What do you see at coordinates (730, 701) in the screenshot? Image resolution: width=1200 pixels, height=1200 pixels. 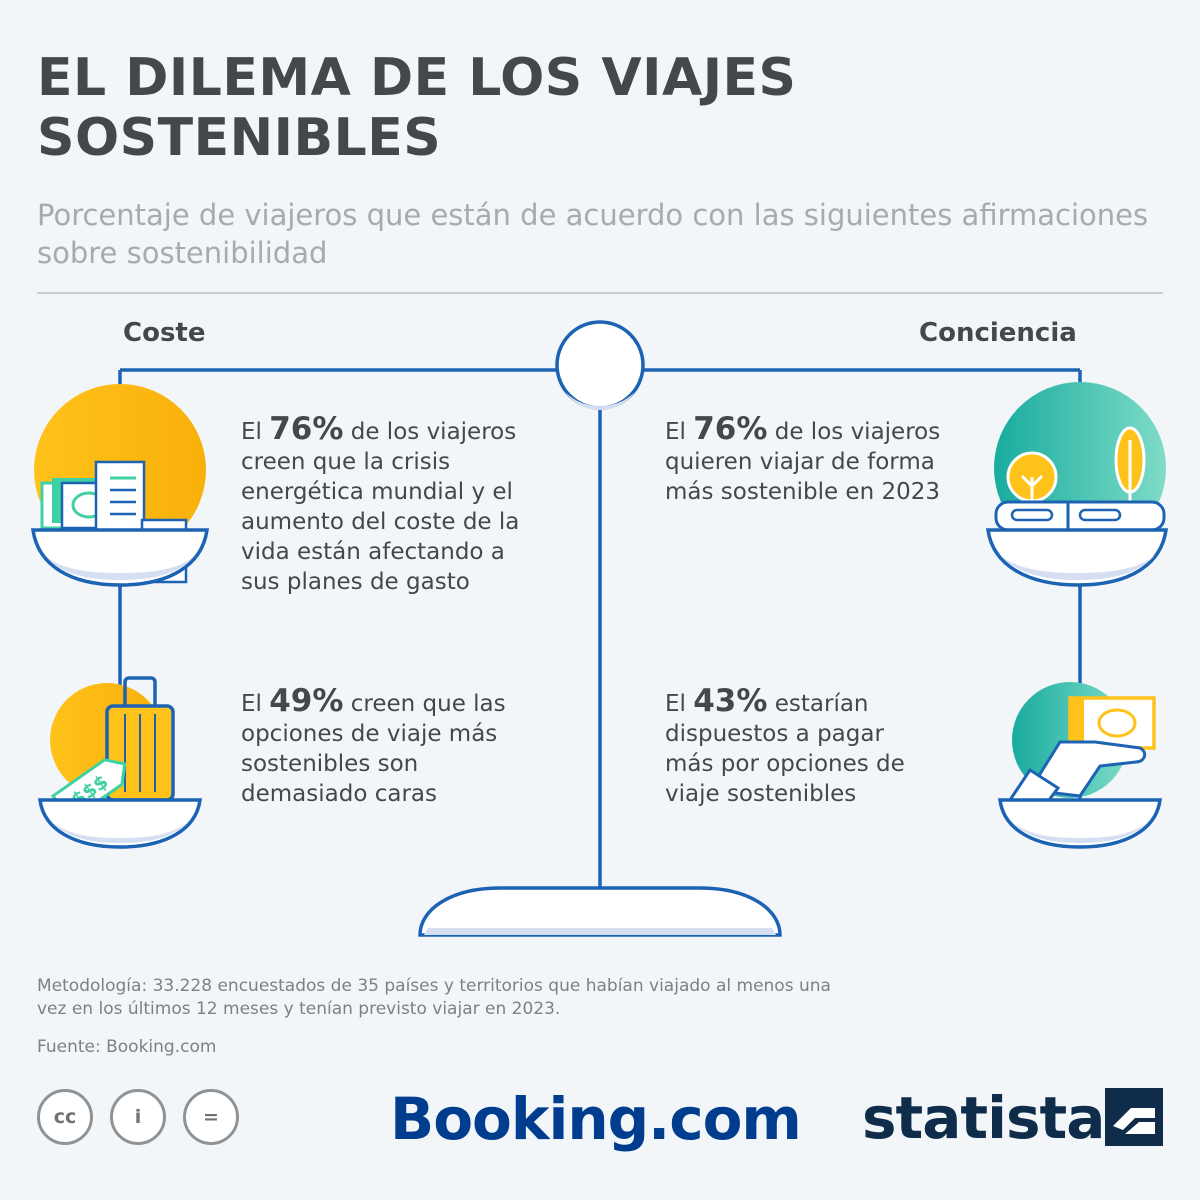 I see `statement-percent: 43%` at bounding box center [730, 701].